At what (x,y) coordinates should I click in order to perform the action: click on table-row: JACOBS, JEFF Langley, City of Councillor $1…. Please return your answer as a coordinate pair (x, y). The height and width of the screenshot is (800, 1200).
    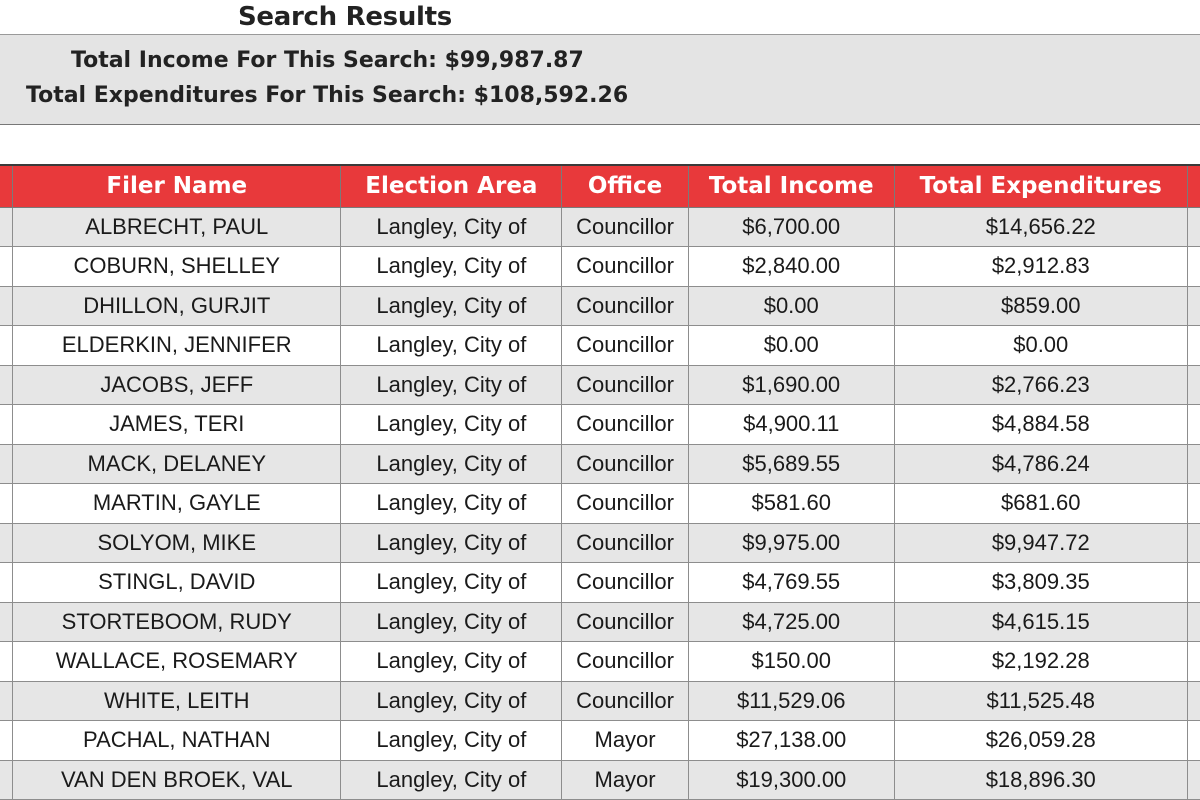
    Looking at the image, I should click on (600, 384).